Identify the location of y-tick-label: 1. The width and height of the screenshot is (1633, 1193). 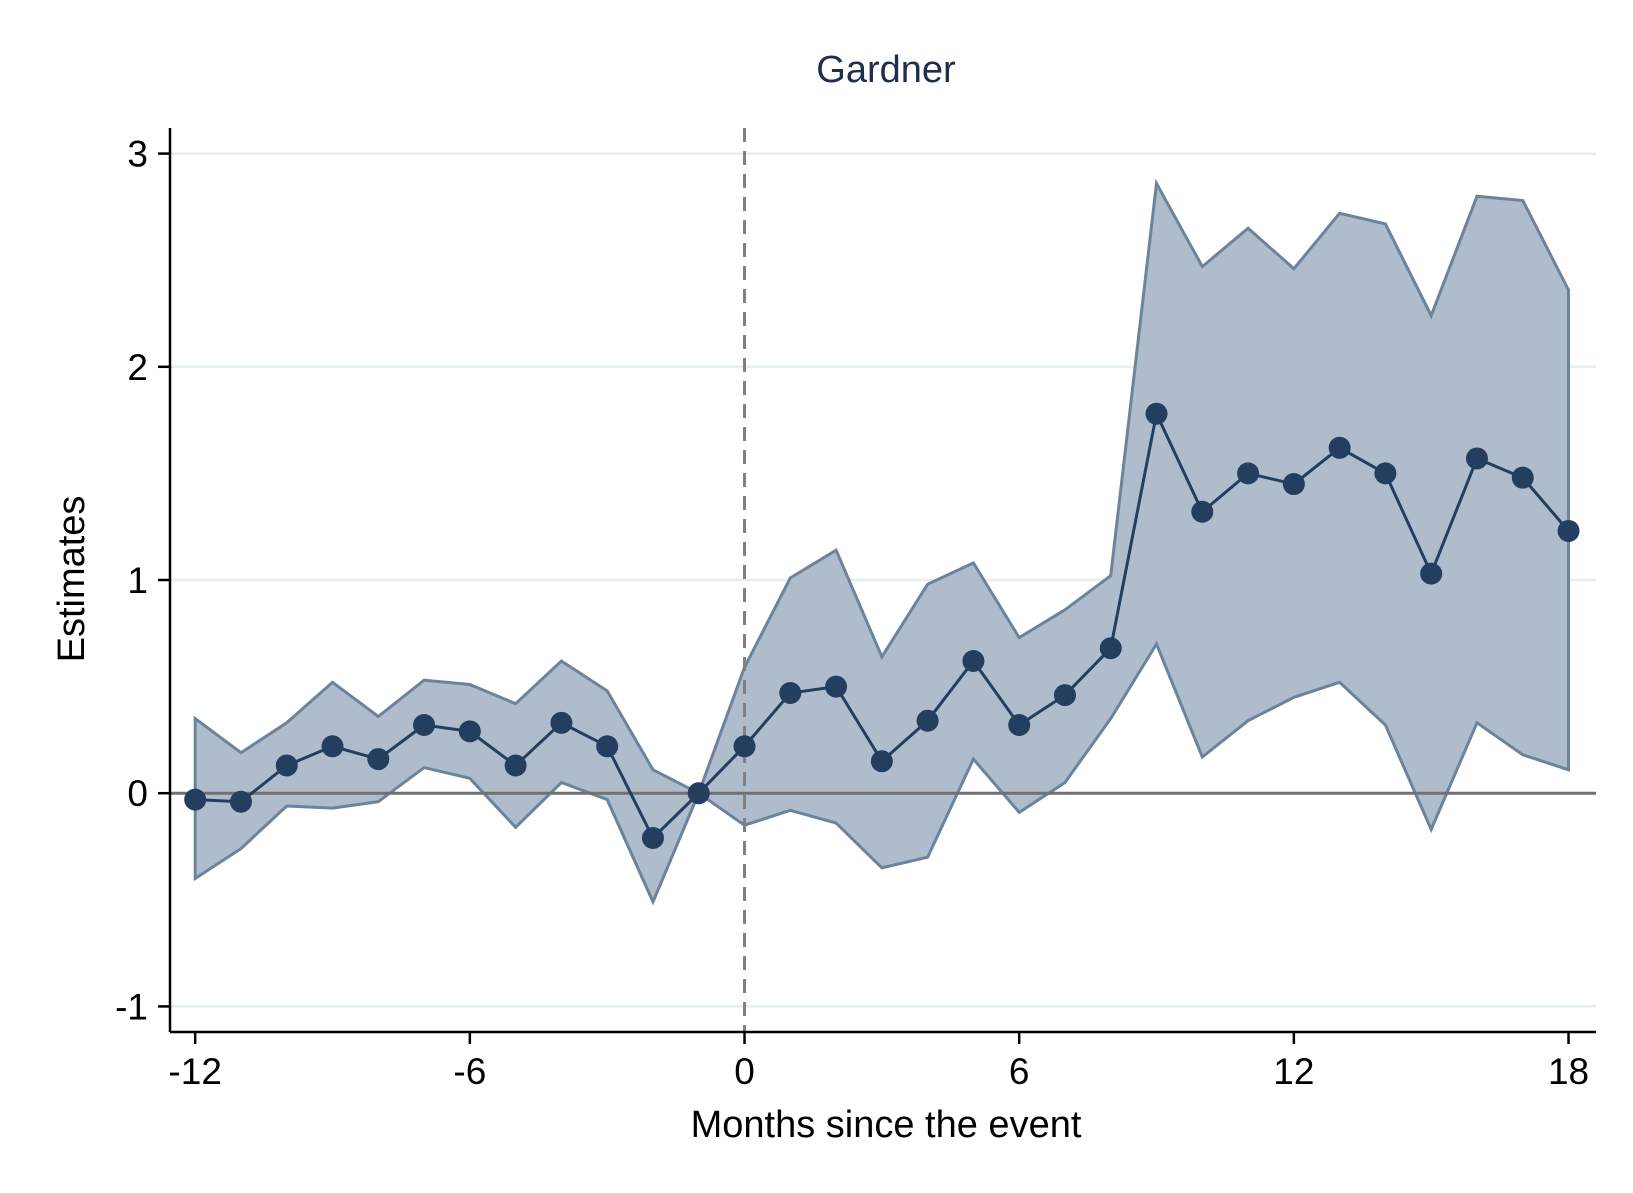
(137, 580).